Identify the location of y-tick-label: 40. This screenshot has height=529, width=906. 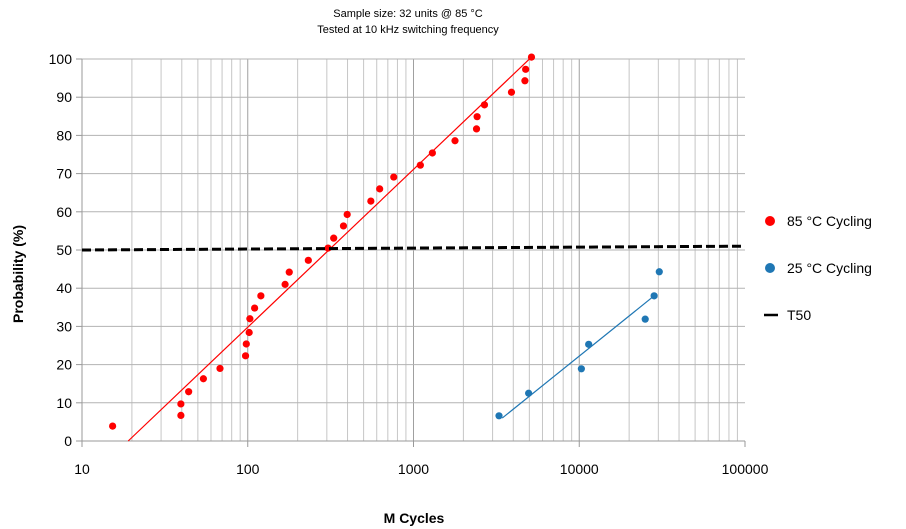
(64, 288).